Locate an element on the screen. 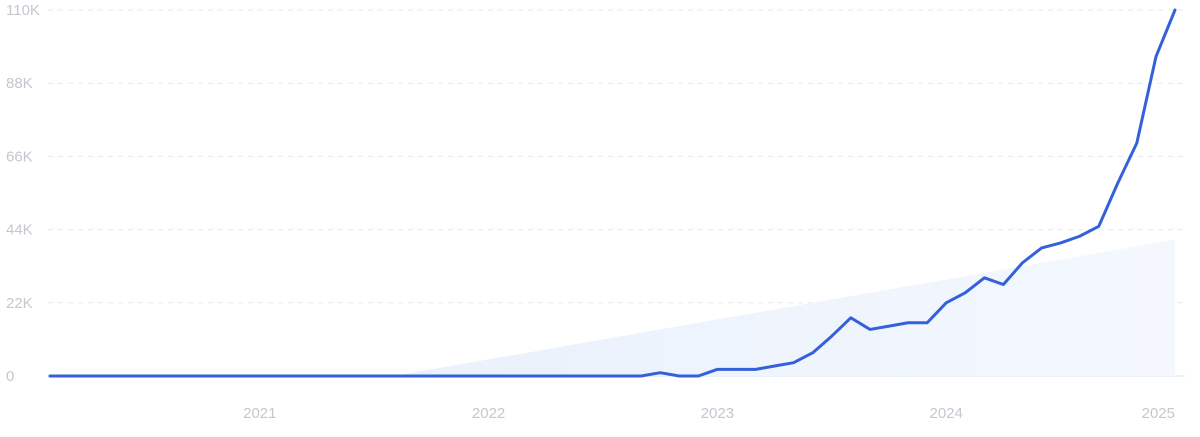  y-tick-label: 22K is located at coordinates (19, 303).